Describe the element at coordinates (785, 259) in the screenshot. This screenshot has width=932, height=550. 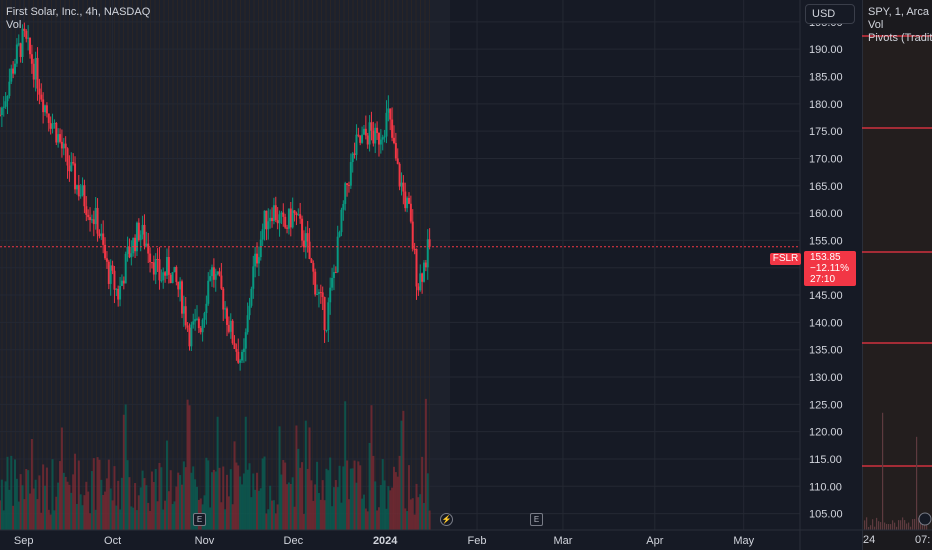
I see `ticker-tag: FSLR` at that location.